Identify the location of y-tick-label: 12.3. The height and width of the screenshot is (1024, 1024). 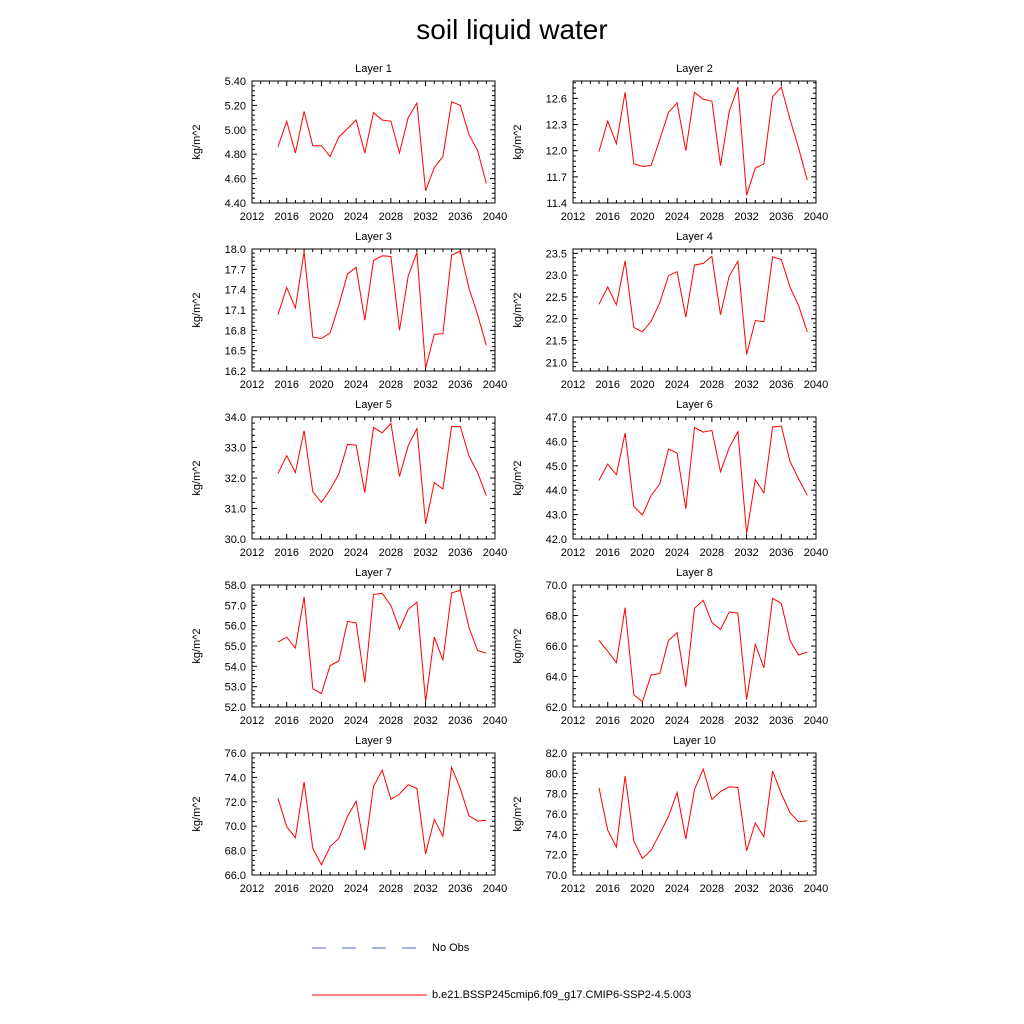
(556, 126).